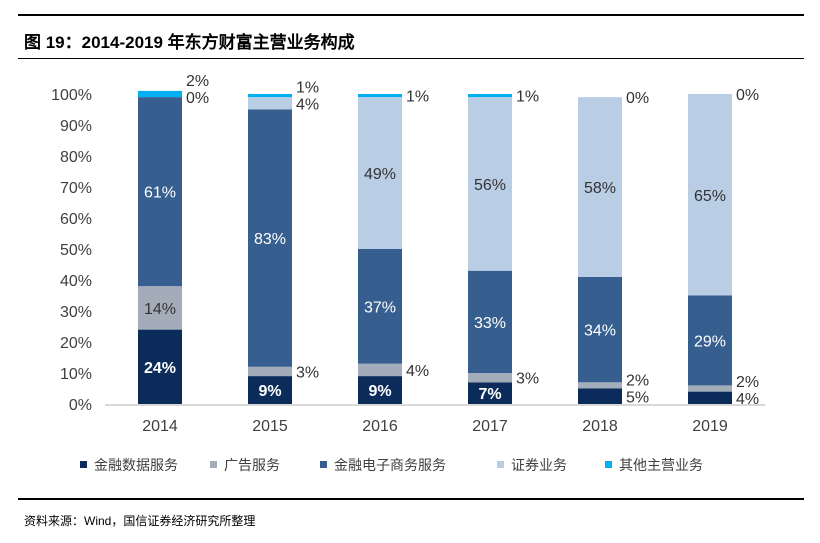 The height and width of the screenshot is (543, 820). Describe the element at coordinates (270, 426) in the screenshot. I see `x-tick-label: 2015` at that location.